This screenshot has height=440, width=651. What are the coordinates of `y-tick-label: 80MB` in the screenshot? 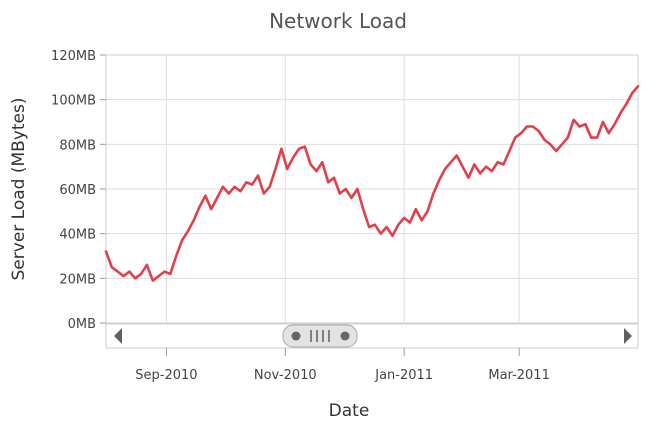 It's located at (77, 145).